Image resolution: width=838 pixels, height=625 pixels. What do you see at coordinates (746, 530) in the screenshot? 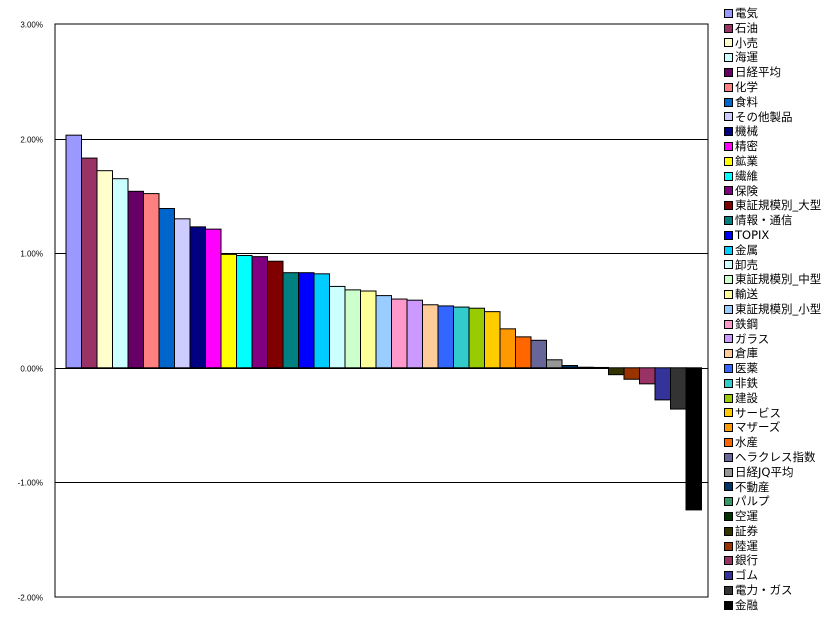
I see `legend-label: 証券` at bounding box center [746, 530].